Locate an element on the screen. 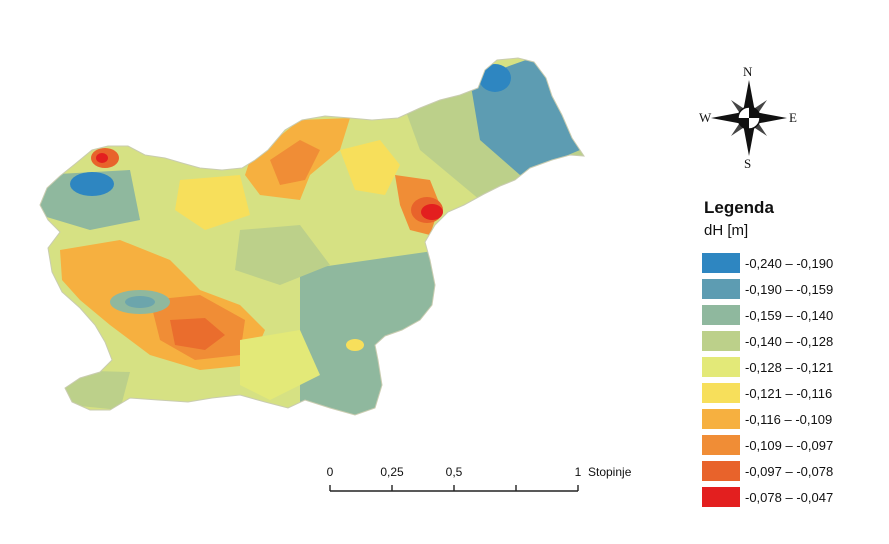 The height and width of the screenshot is (544, 889). legend-item: -0,190 – -0,159 is located at coordinates (767, 289).